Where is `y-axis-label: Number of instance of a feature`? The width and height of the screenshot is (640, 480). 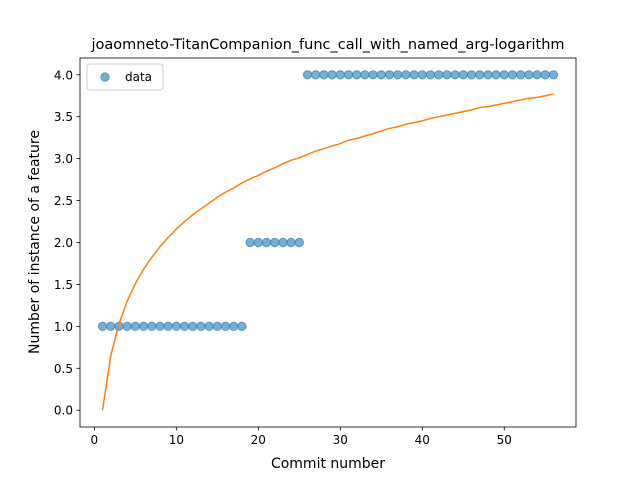 y-axis-label: Number of instance of a feature is located at coordinates (35, 242).